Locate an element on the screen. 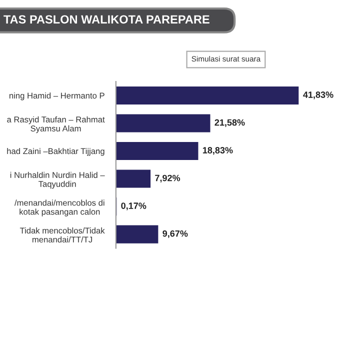 Image resolution: width=345 pixels, height=340 pixels. data-label: 7,92% is located at coordinates (167, 178).